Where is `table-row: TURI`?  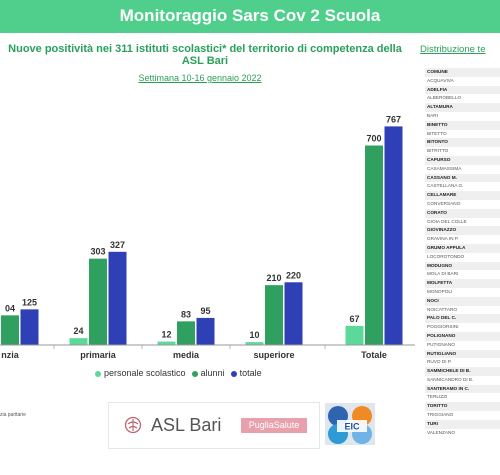 table-row: TURI is located at coordinates (462, 424).